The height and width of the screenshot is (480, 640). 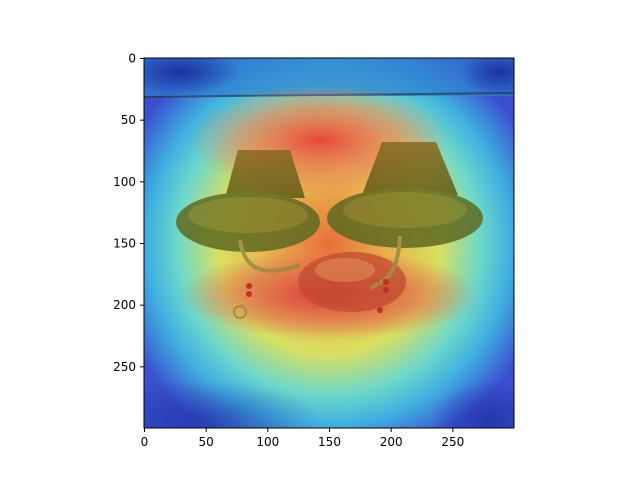 I want to click on x-tick-label: 250, so click(x=452, y=442).